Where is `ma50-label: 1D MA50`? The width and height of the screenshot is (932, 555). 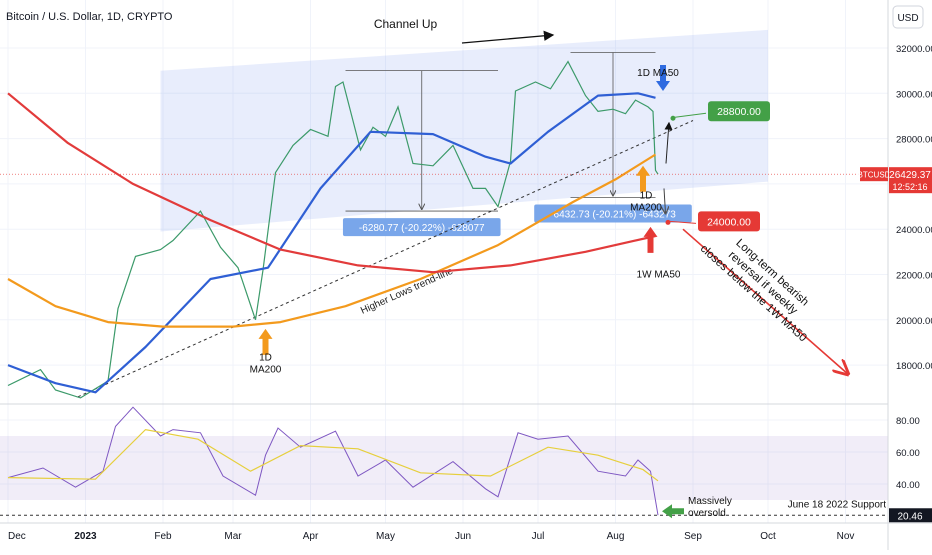 ma50-label: 1D MA50 is located at coordinates (658, 73).